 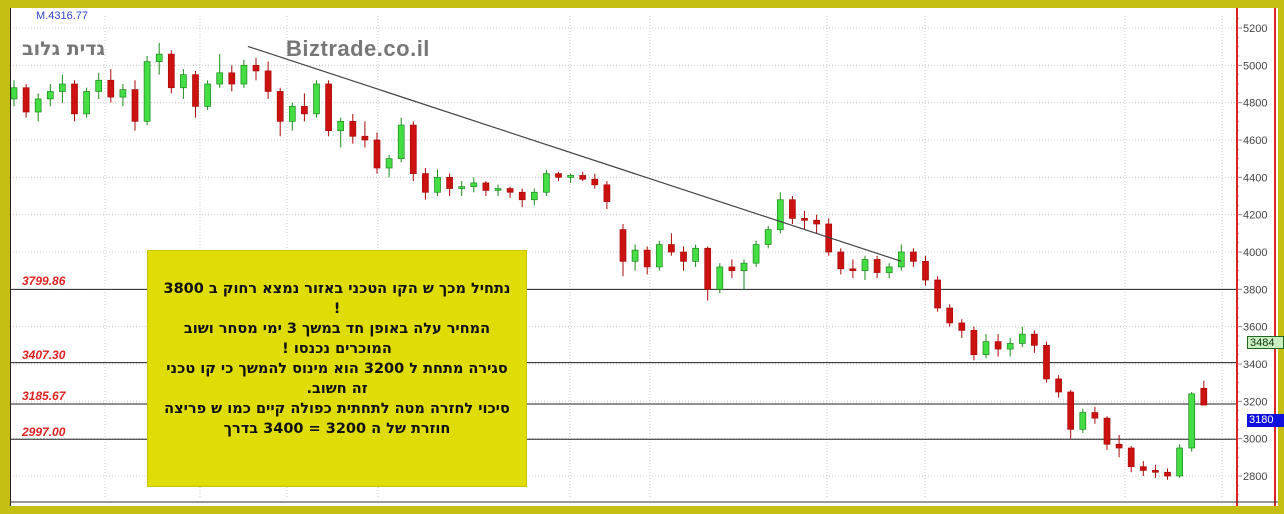 What do you see at coordinates (1255, 66) in the screenshot?
I see `y-tick-label: 5000` at bounding box center [1255, 66].